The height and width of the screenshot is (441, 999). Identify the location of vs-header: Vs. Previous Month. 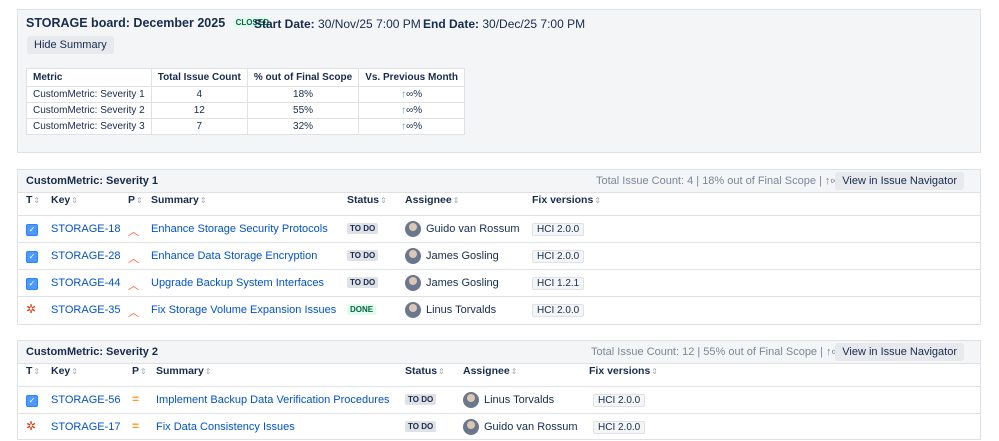
(411, 77).